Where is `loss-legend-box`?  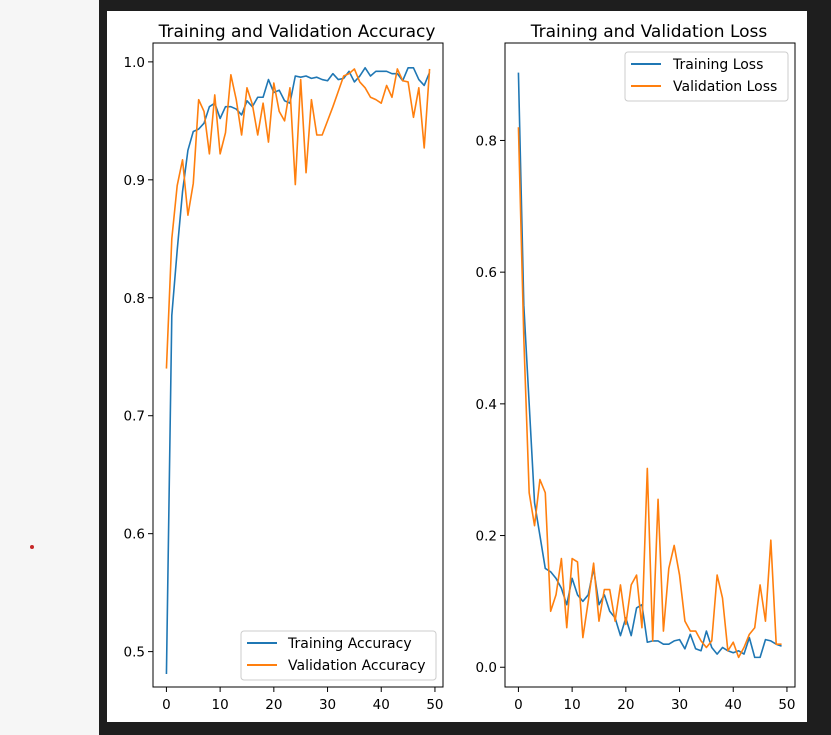 loss-legend-box is located at coordinates (706, 76).